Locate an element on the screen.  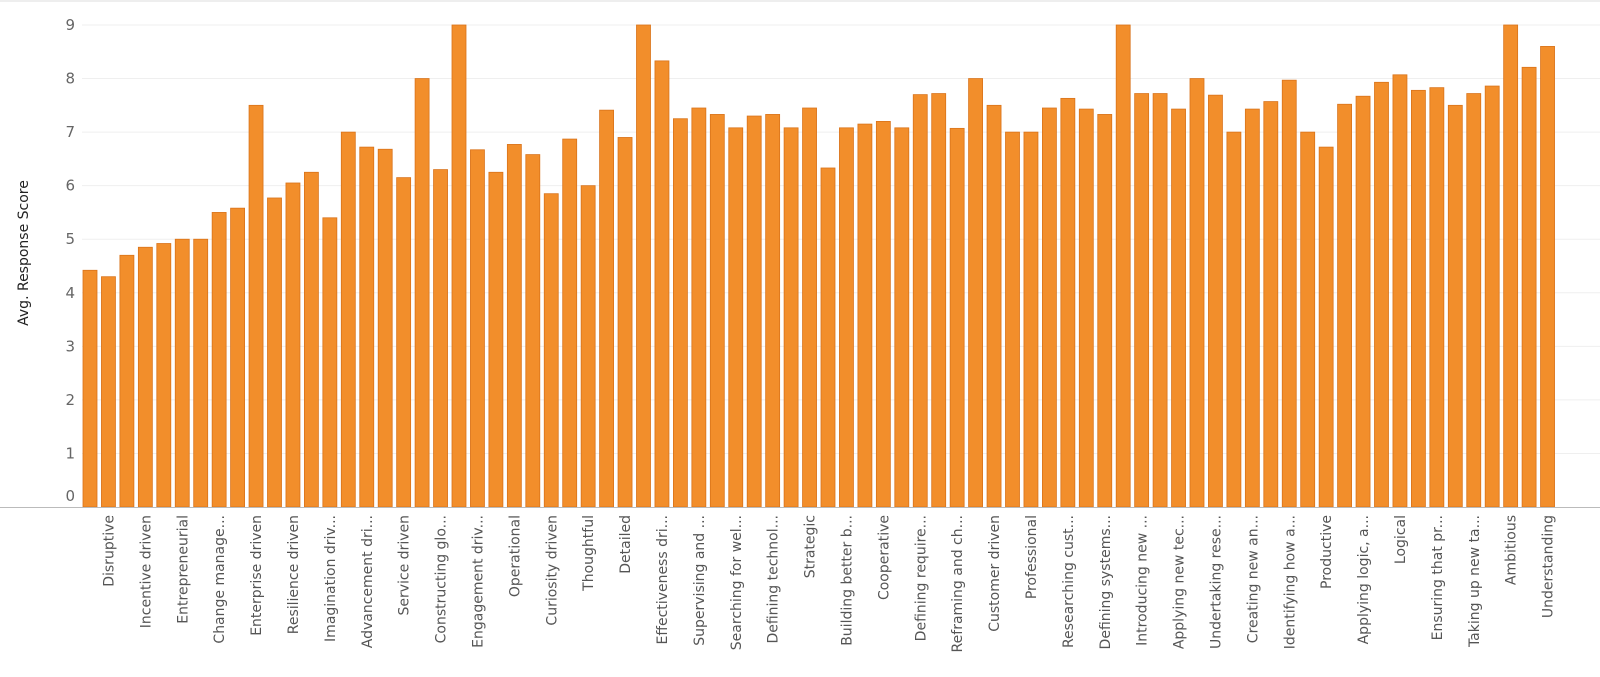
x-tick-label: Service driven is located at coordinates (405, 565).